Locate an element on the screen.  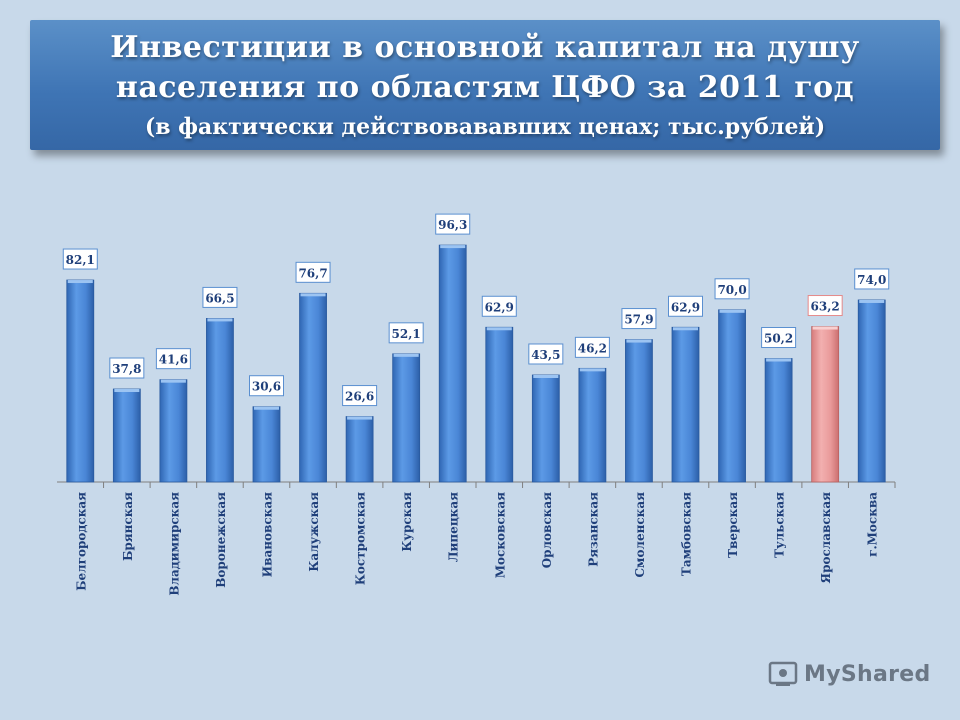
category-label-14: Тамбовская is located at coordinates (687, 534).